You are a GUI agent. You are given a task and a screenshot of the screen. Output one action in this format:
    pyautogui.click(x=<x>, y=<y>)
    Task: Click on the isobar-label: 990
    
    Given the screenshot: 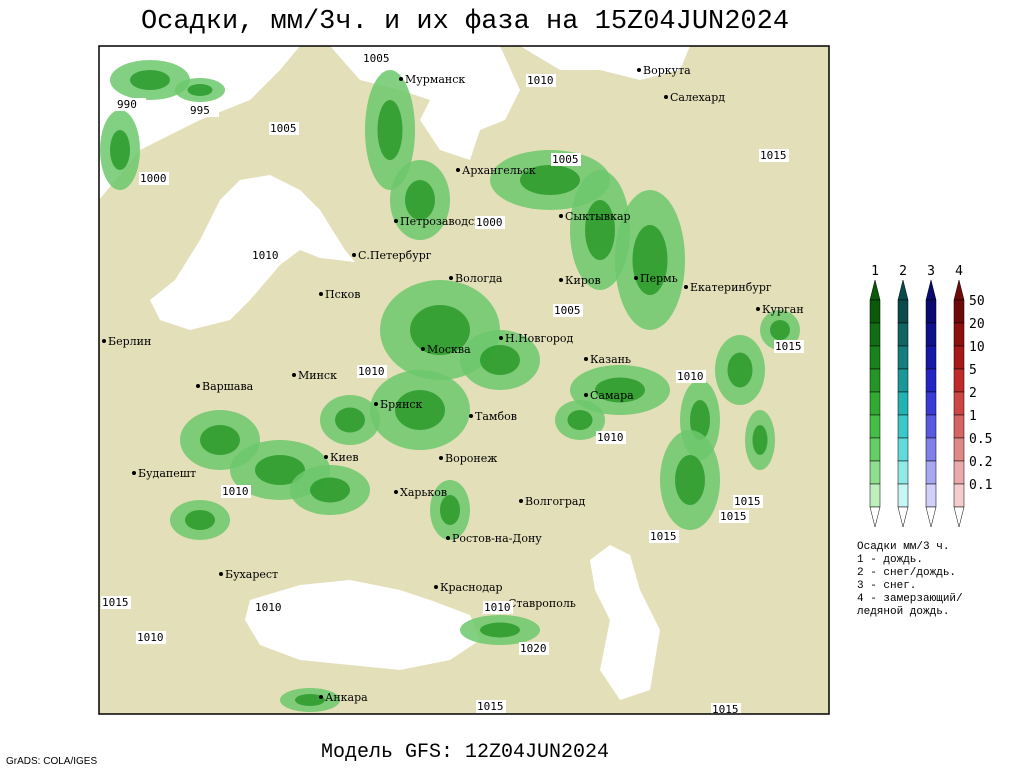 What is the action you would take?
    pyautogui.click(x=127, y=104)
    